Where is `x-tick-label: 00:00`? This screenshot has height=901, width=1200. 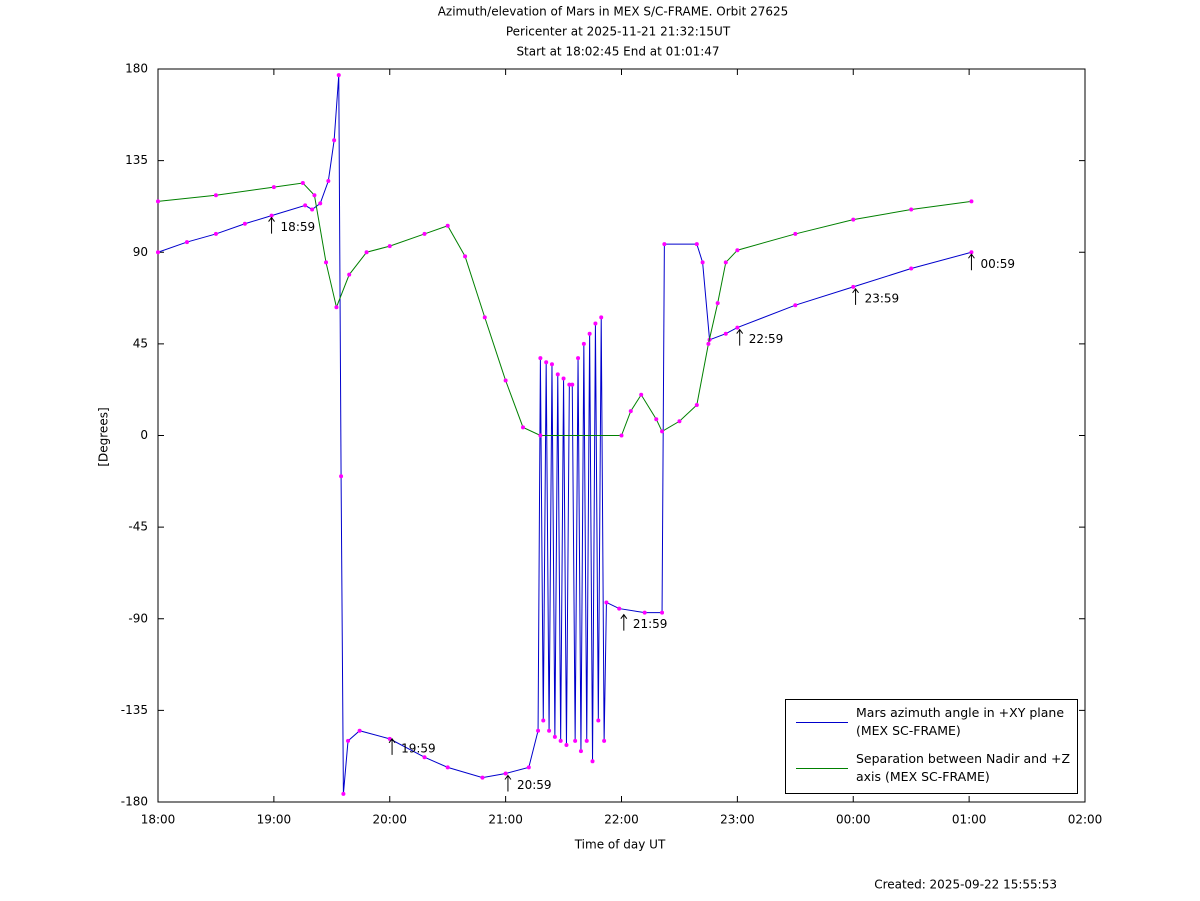 x-tick-label: 00:00 is located at coordinates (853, 820).